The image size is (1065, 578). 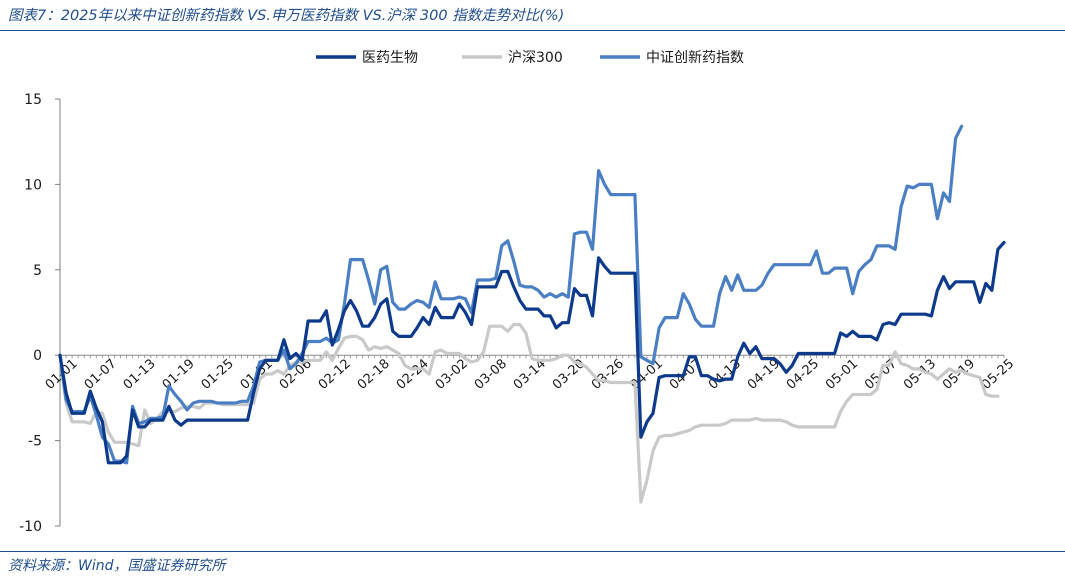 I want to click on y-tick-label: 5, so click(x=37, y=271).